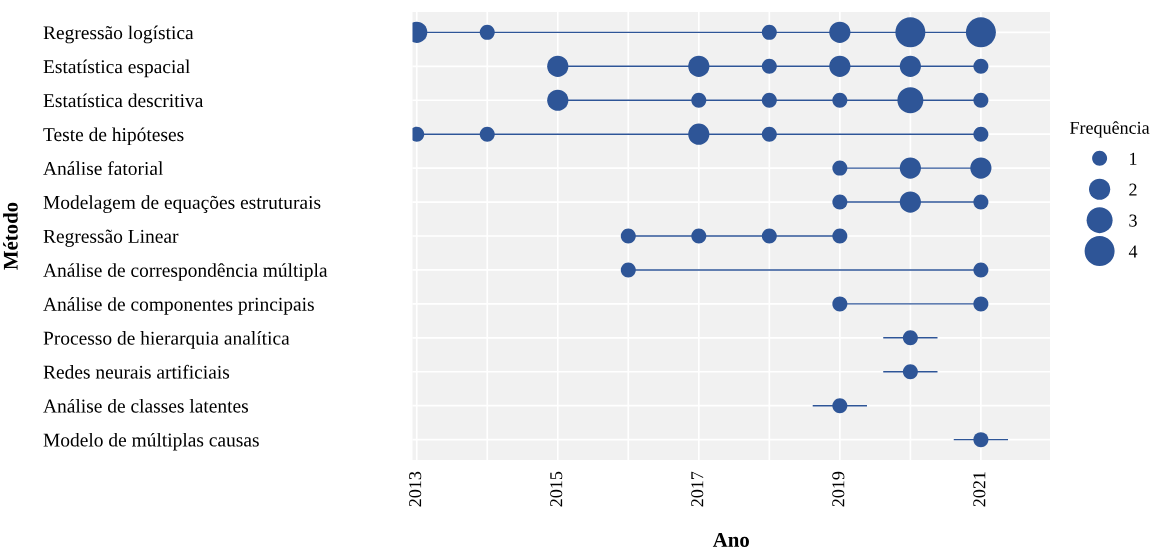 The height and width of the screenshot is (559, 1168). What do you see at coordinates (136, 371) in the screenshot?
I see `y-tick-label: Redes neurais artificiais` at bounding box center [136, 371].